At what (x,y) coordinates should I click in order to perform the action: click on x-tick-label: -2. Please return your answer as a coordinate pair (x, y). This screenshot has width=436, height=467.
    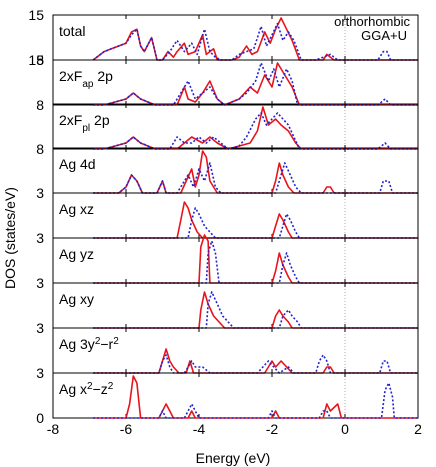
    Looking at the image, I should click on (272, 429).